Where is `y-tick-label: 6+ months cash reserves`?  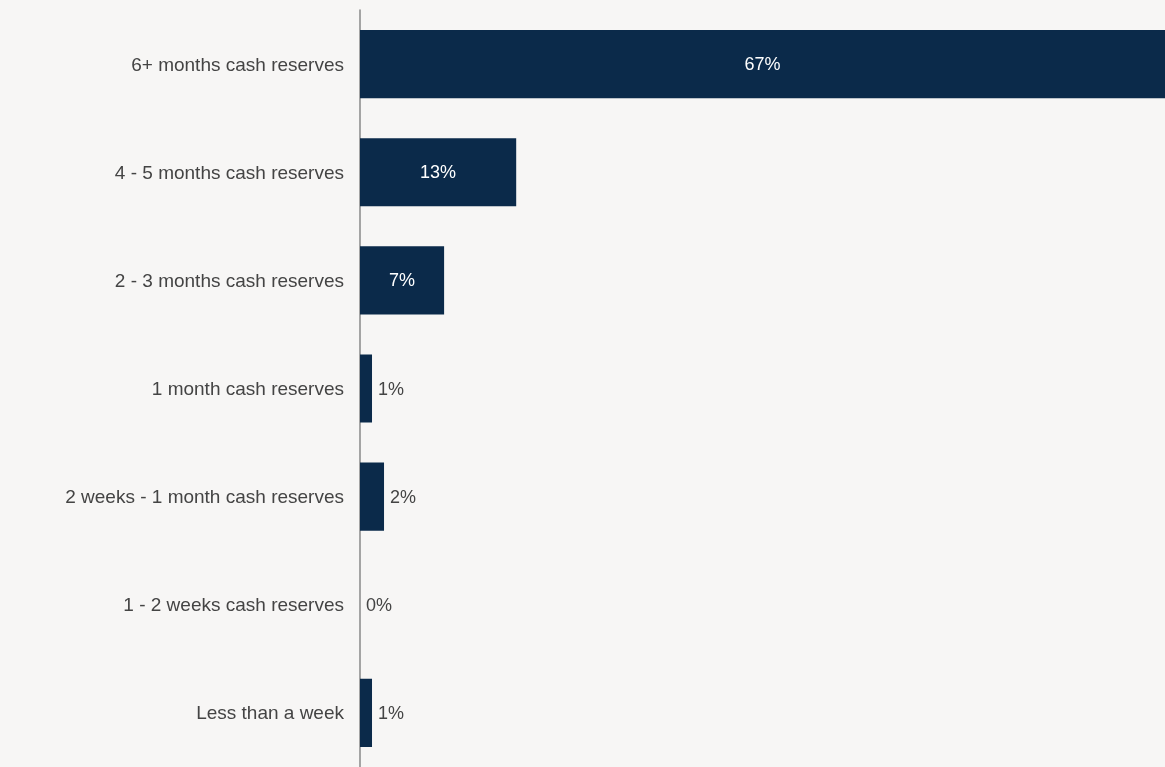
y-tick-label: 6+ months cash reserves is located at coordinates (237, 64).